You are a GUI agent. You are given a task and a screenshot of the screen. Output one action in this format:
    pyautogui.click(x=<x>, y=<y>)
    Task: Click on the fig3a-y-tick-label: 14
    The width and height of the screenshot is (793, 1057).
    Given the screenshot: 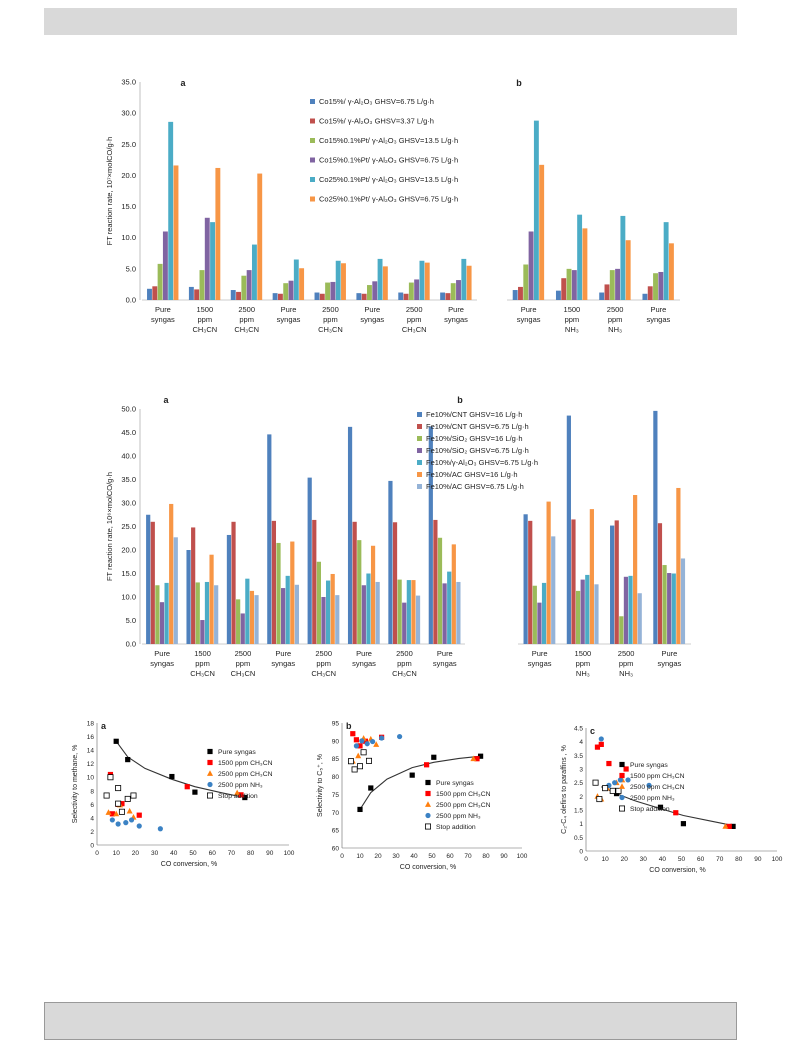 What is the action you would take?
    pyautogui.click(x=91, y=751)
    